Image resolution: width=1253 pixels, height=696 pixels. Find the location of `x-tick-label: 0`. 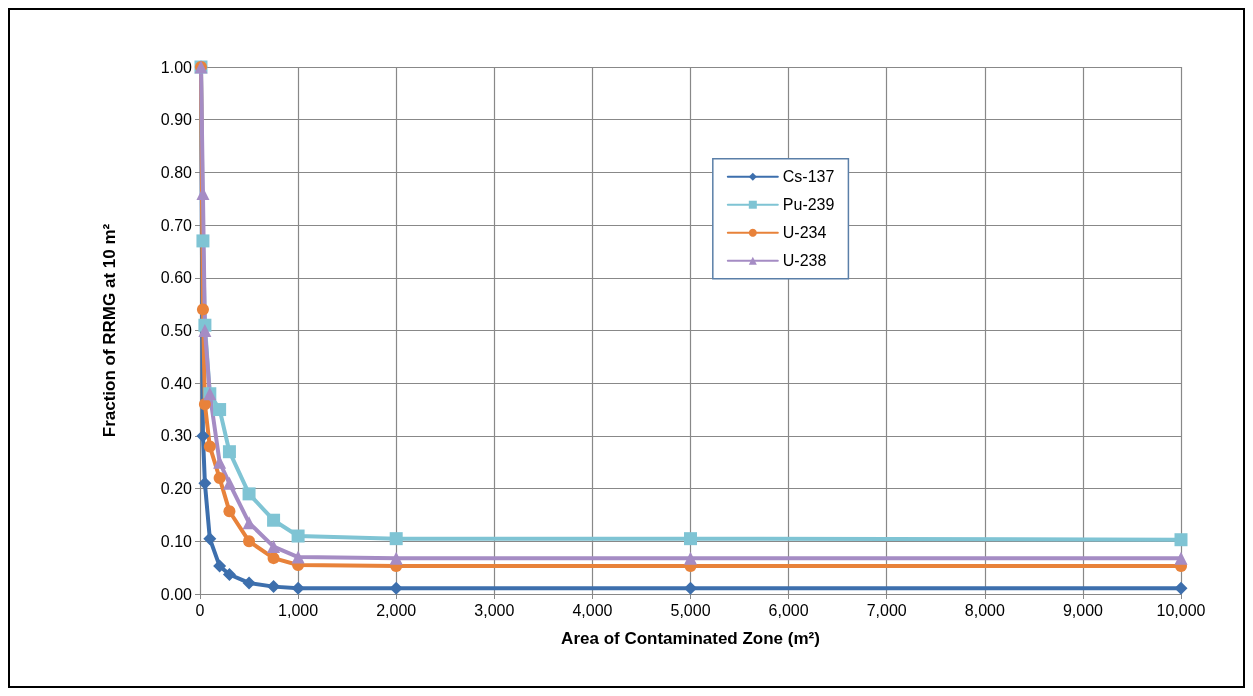

x-tick-label: 0 is located at coordinates (200, 610).